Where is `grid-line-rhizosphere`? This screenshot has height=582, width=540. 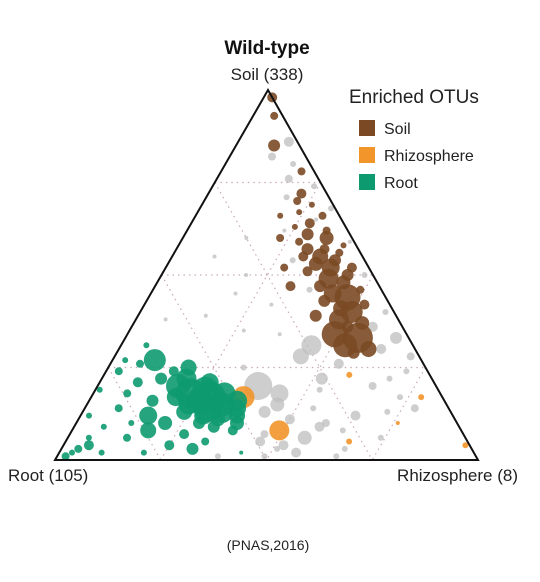 grid-line-rhizosphere is located at coordinates (241, 321).